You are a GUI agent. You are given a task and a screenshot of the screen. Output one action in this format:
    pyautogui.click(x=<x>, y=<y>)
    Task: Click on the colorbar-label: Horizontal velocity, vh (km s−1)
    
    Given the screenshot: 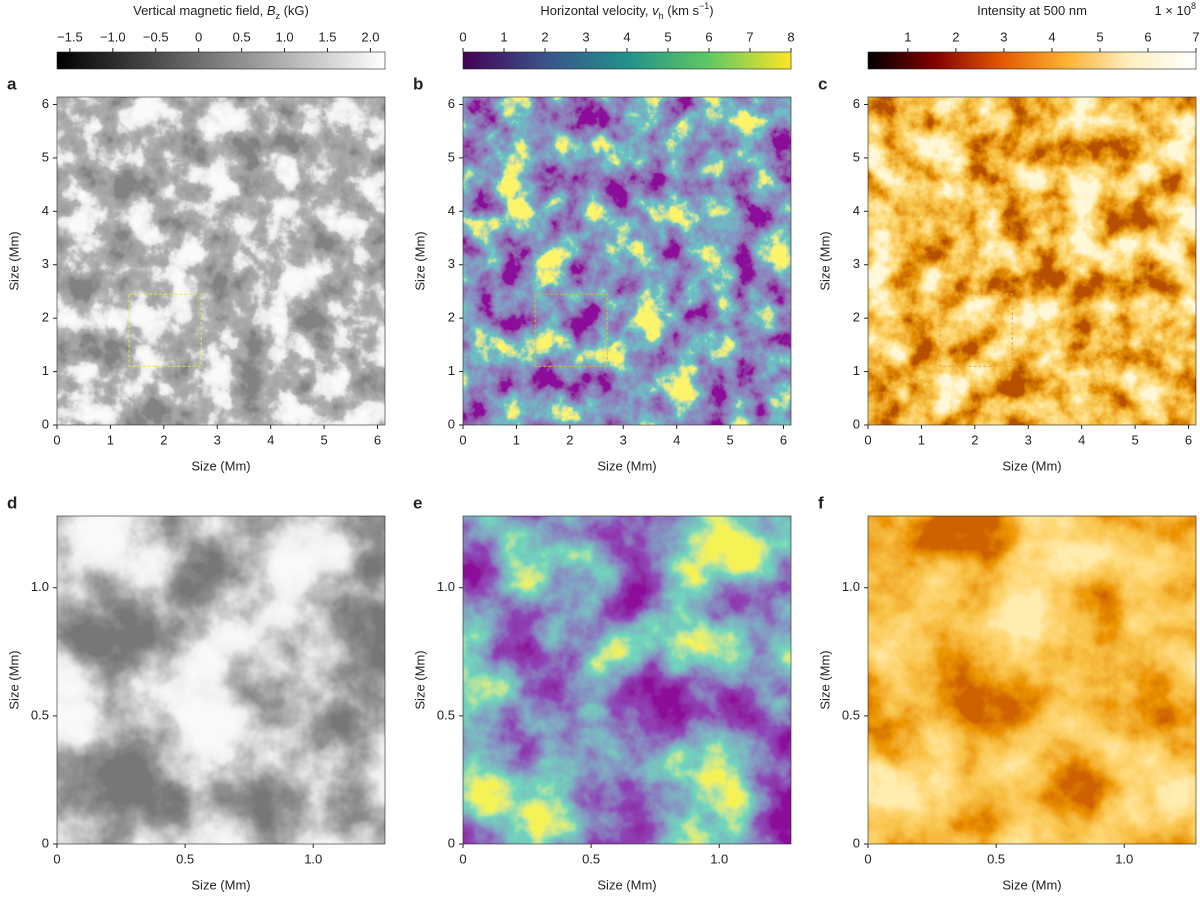 What is the action you would take?
    pyautogui.click(x=626, y=11)
    